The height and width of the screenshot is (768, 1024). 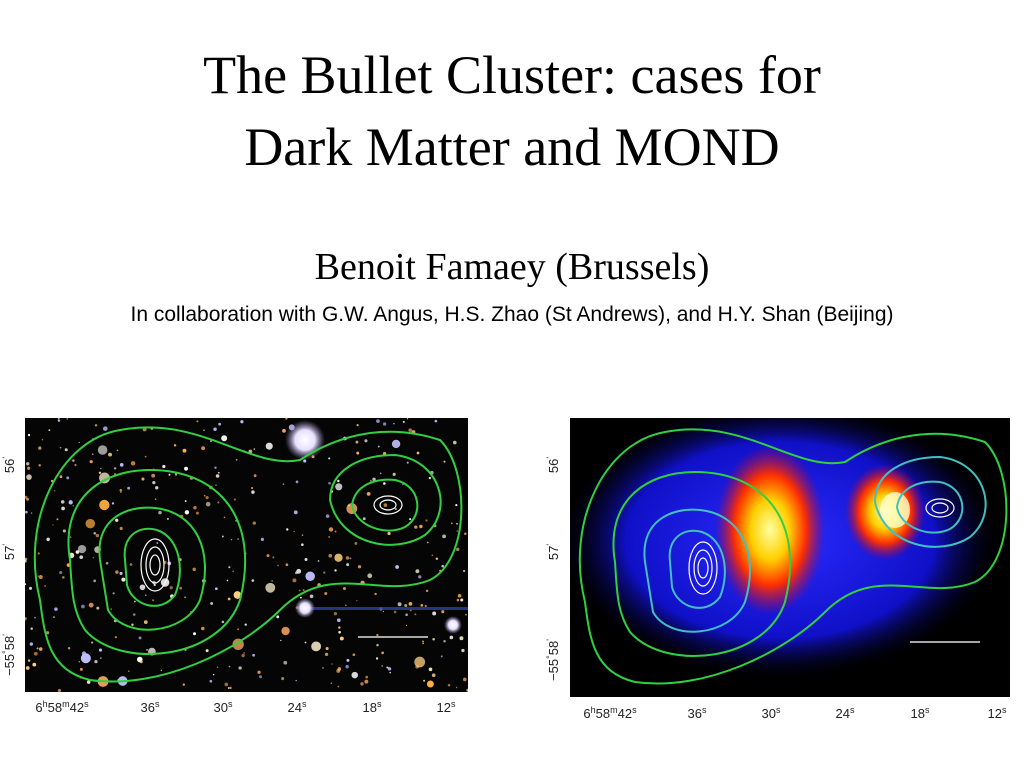 What do you see at coordinates (384, 608) in the screenshot?
I see `streak` at bounding box center [384, 608].